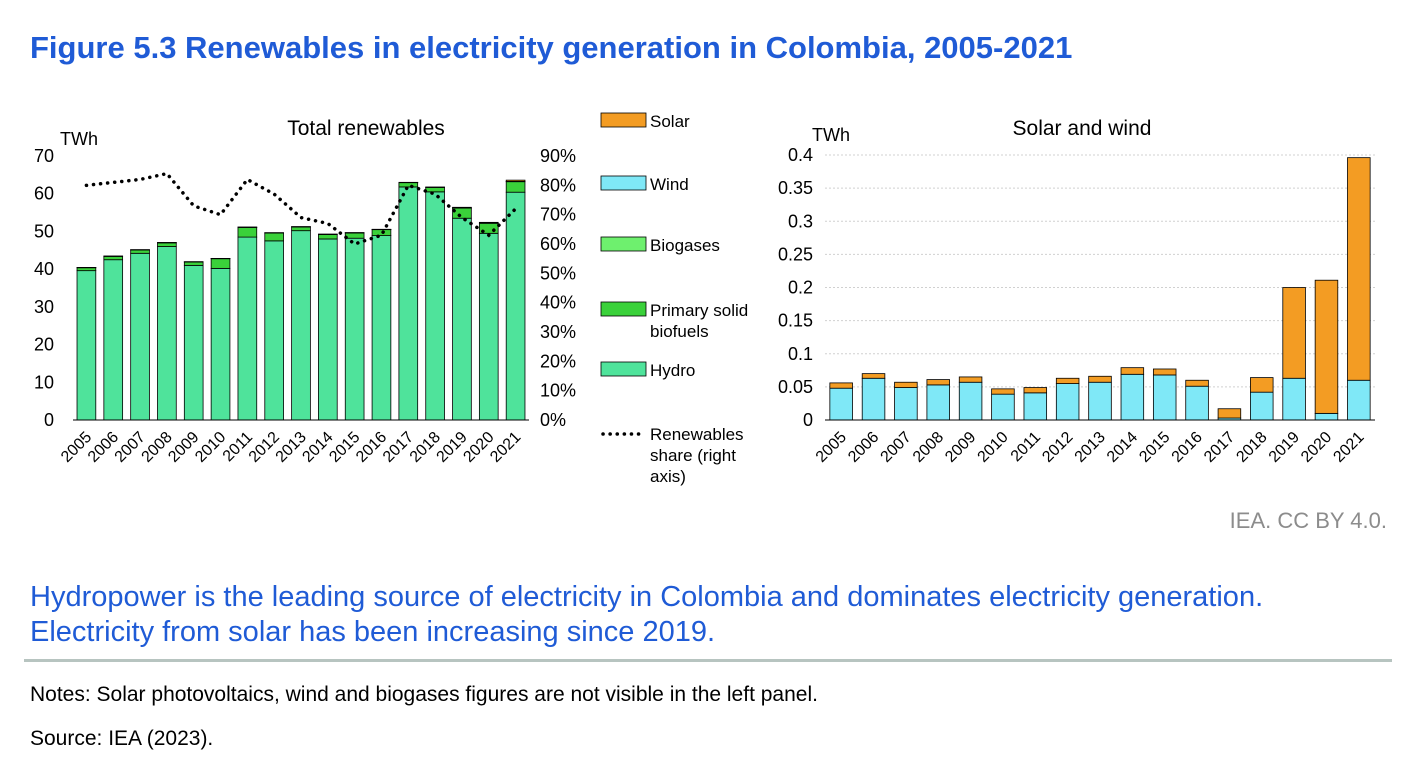 This screenshot has height=775, width=1417. What do you see at coordinates (697, 434) in the screenshot?
I see `legend-label: Renewables` at bounding box center [697, 434].